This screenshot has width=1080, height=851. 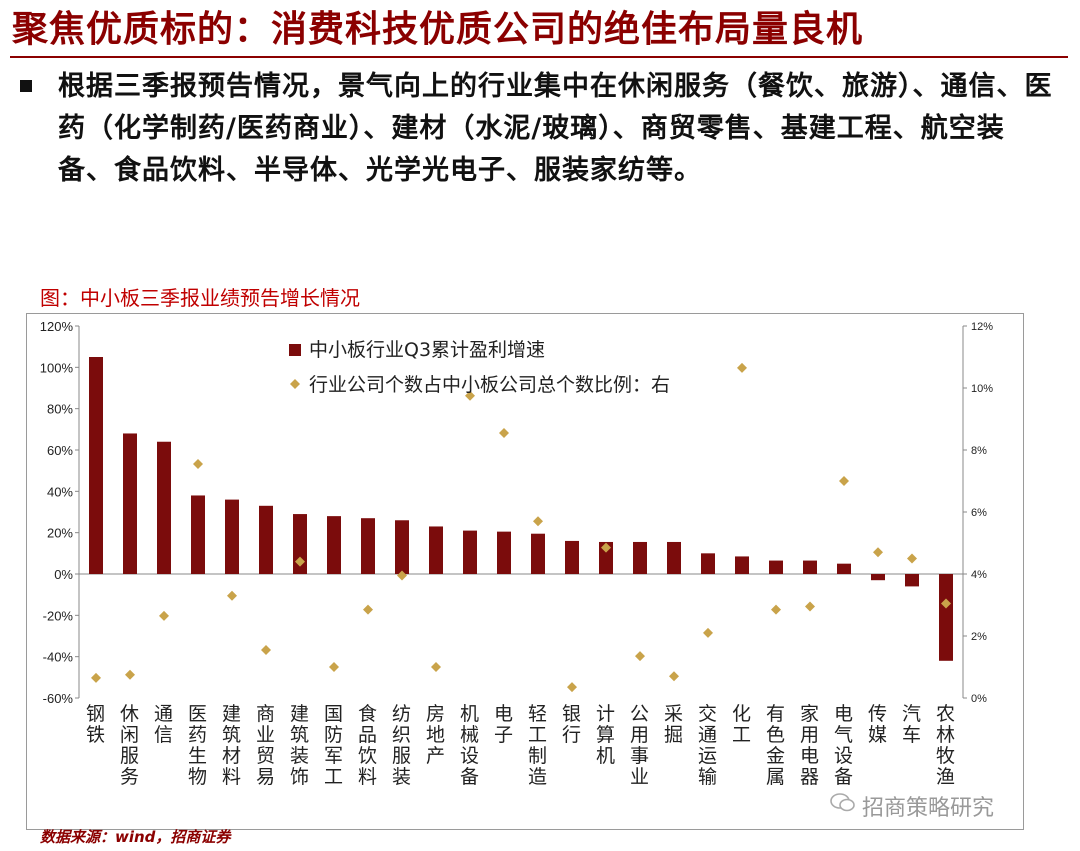 What do you see at coordinates (775, 735) in the screenshot?
I see `x-tick-char: 色` at bounding box center [775, 735].